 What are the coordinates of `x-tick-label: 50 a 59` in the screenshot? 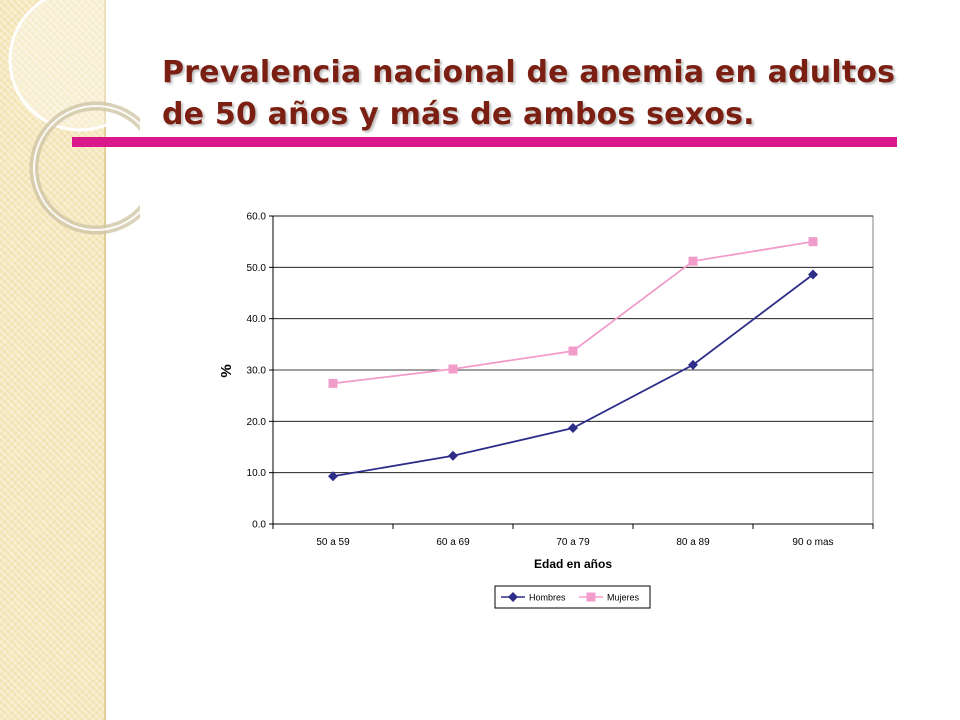 It's located at (333, 542).